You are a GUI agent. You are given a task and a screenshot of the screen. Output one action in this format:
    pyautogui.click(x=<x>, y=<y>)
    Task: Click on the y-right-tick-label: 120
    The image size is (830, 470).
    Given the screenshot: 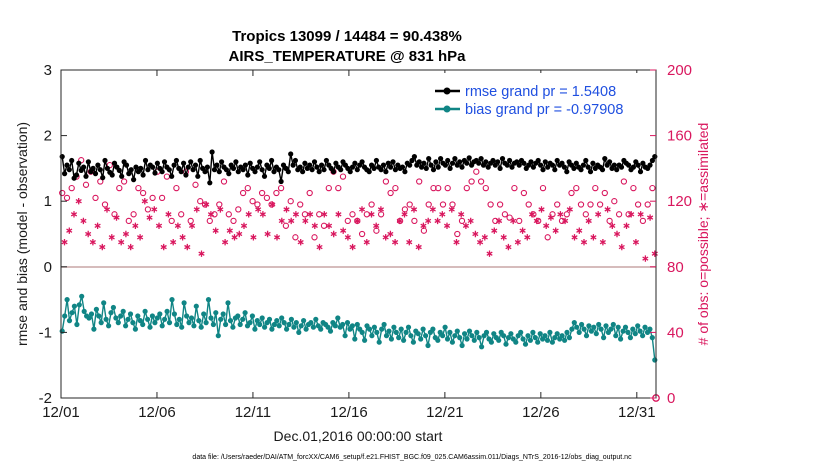 What is the action you would take?
    pyautogui.click(x=679, y=201)
    